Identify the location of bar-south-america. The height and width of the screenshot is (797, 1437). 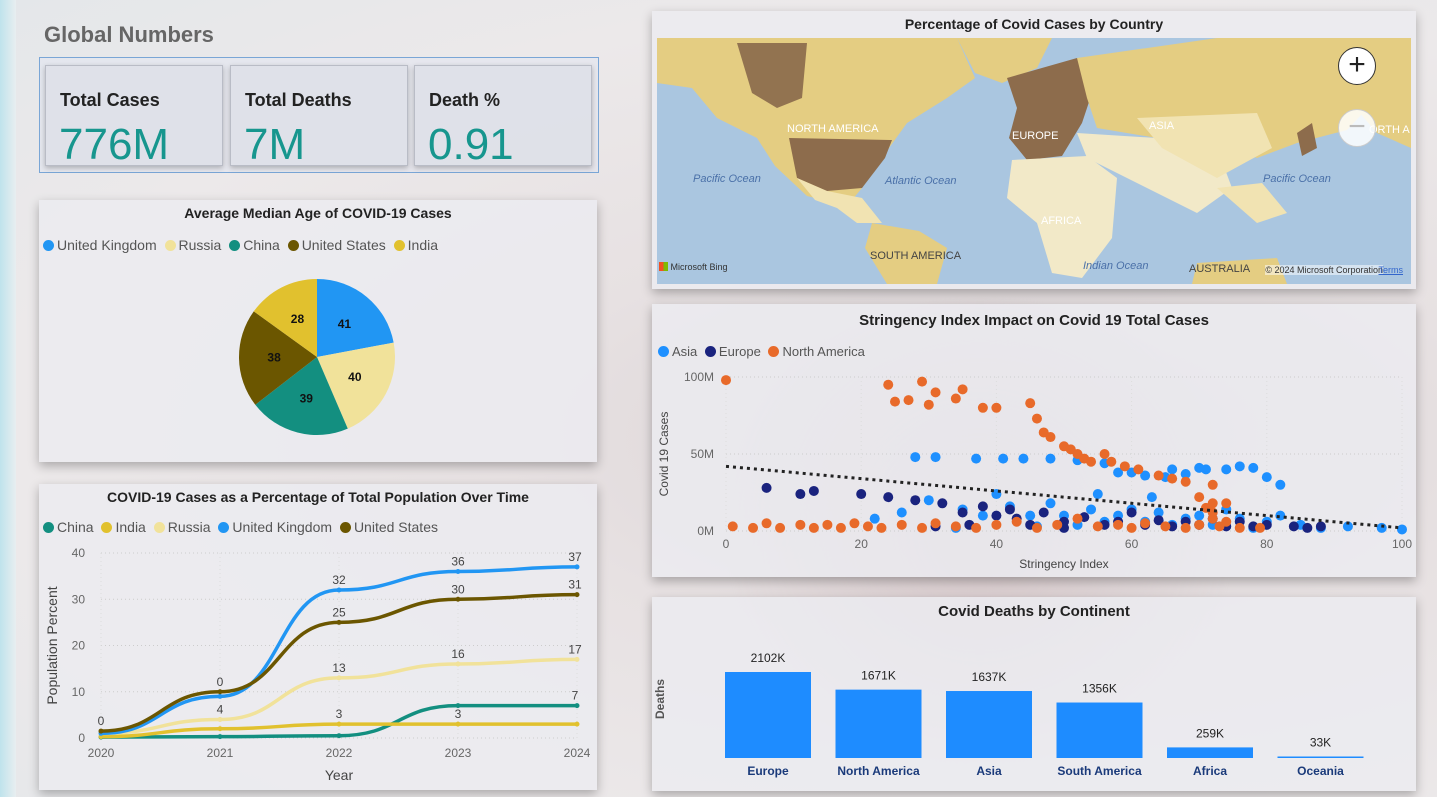
(1099, 730).